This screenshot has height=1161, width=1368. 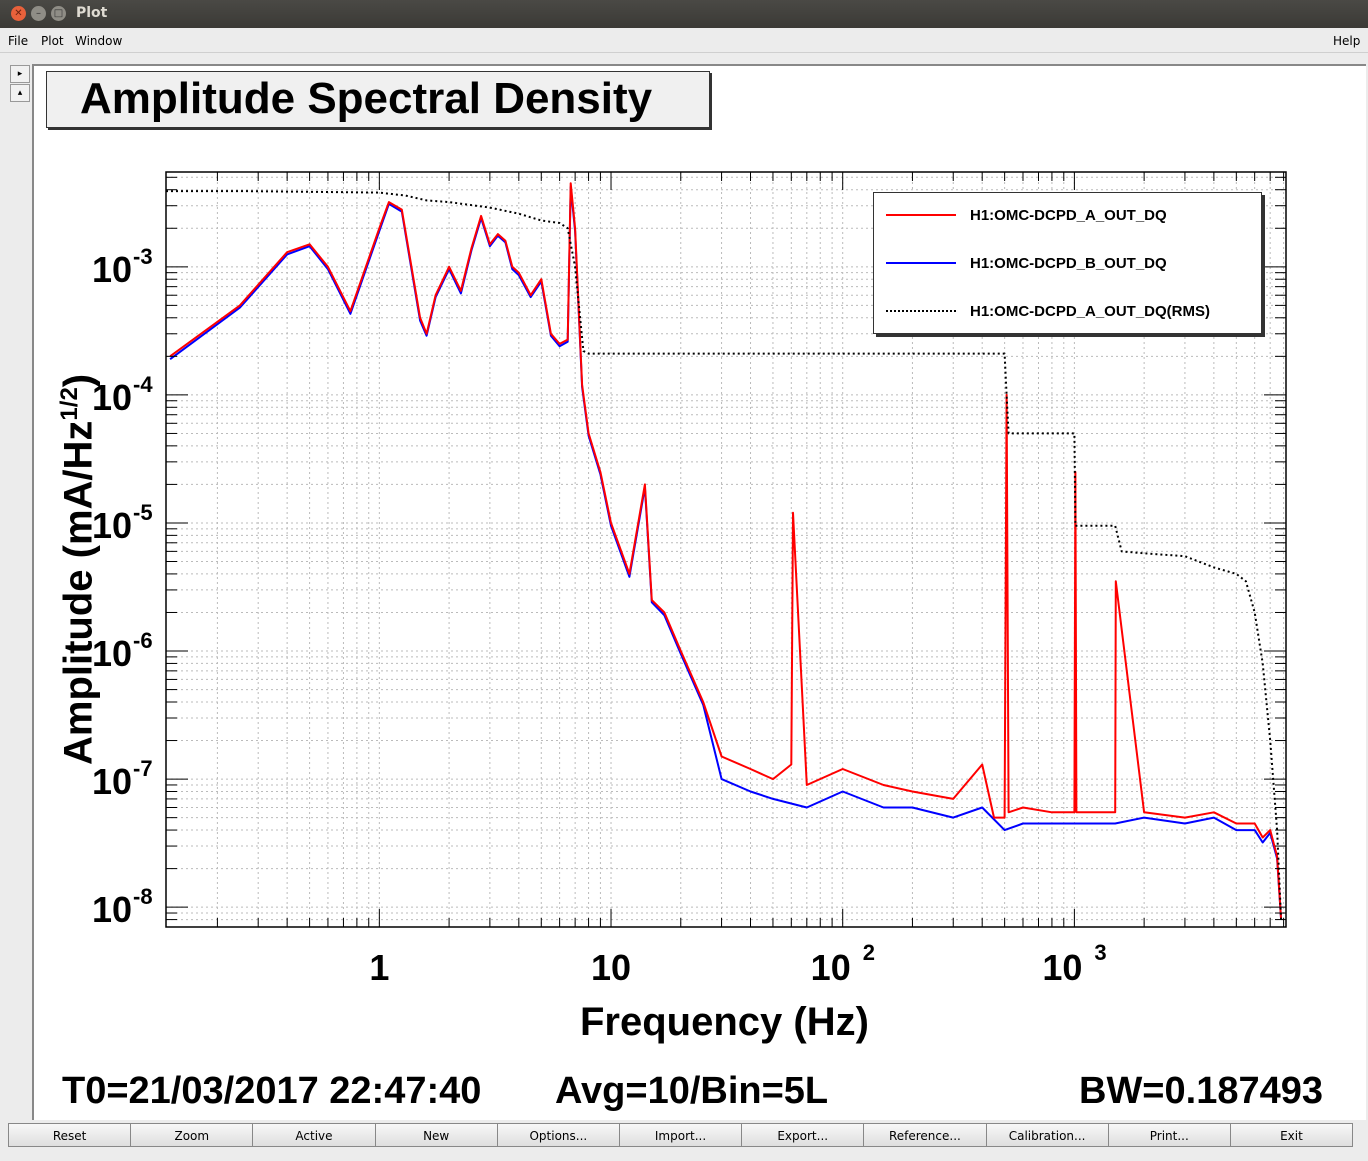 What do you see at coordinates (366, 98) in the screenshot?
I see `plot-title: Amplitude Spectral Density` at bounding box center [366, 98].